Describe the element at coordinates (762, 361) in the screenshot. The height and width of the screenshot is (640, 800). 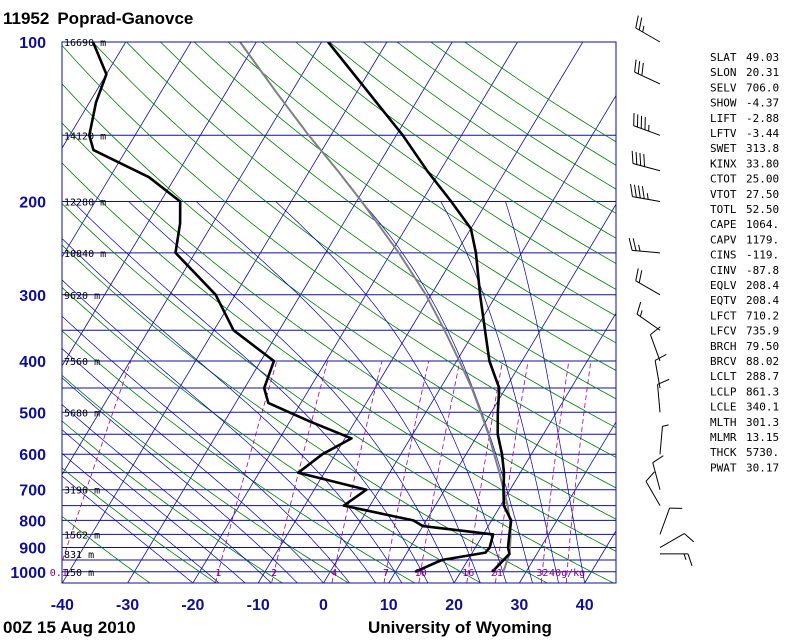
I see `index-value: 88.02` at that location.